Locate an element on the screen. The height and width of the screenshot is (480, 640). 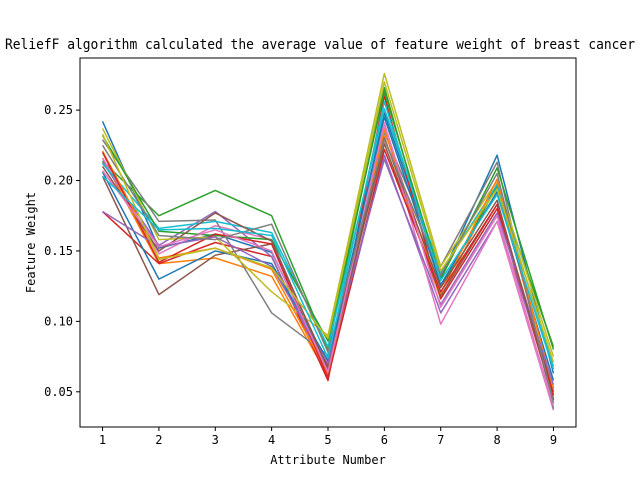
x-tick-label: 8 is located at coordinates (496, 440).